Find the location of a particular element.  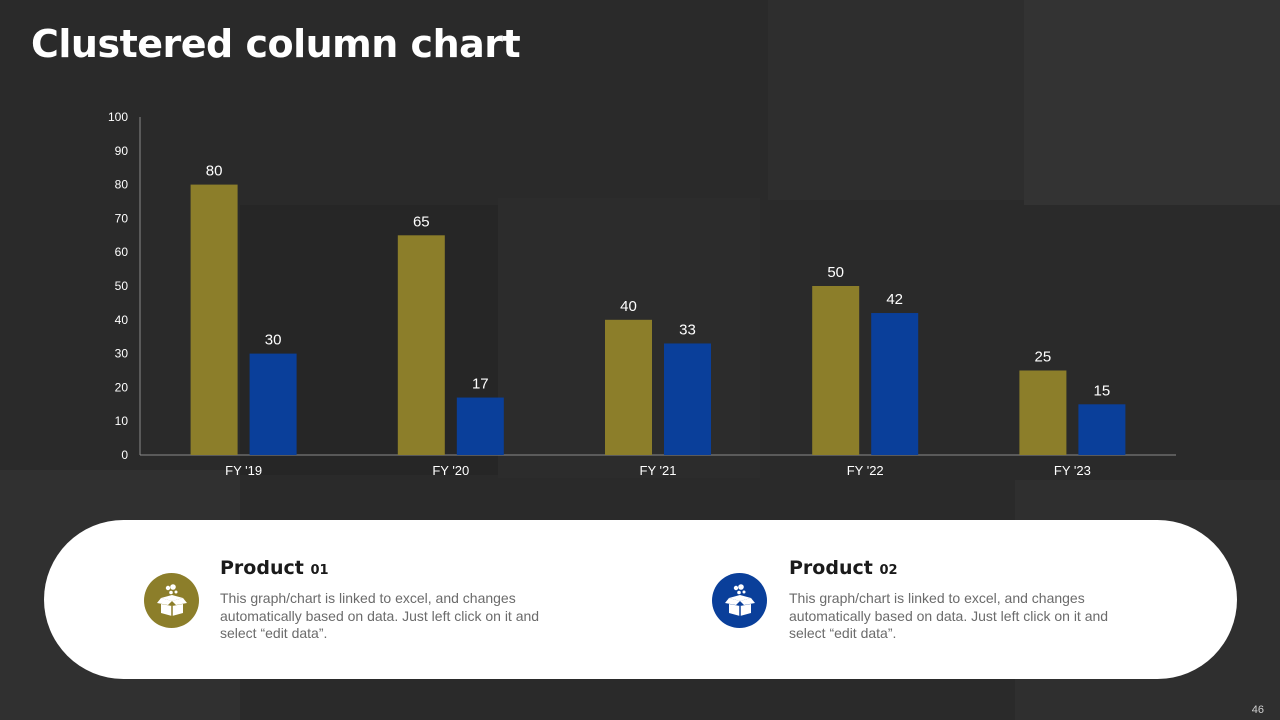

y-tick-label: 50 is located at coordinates (122, 286).